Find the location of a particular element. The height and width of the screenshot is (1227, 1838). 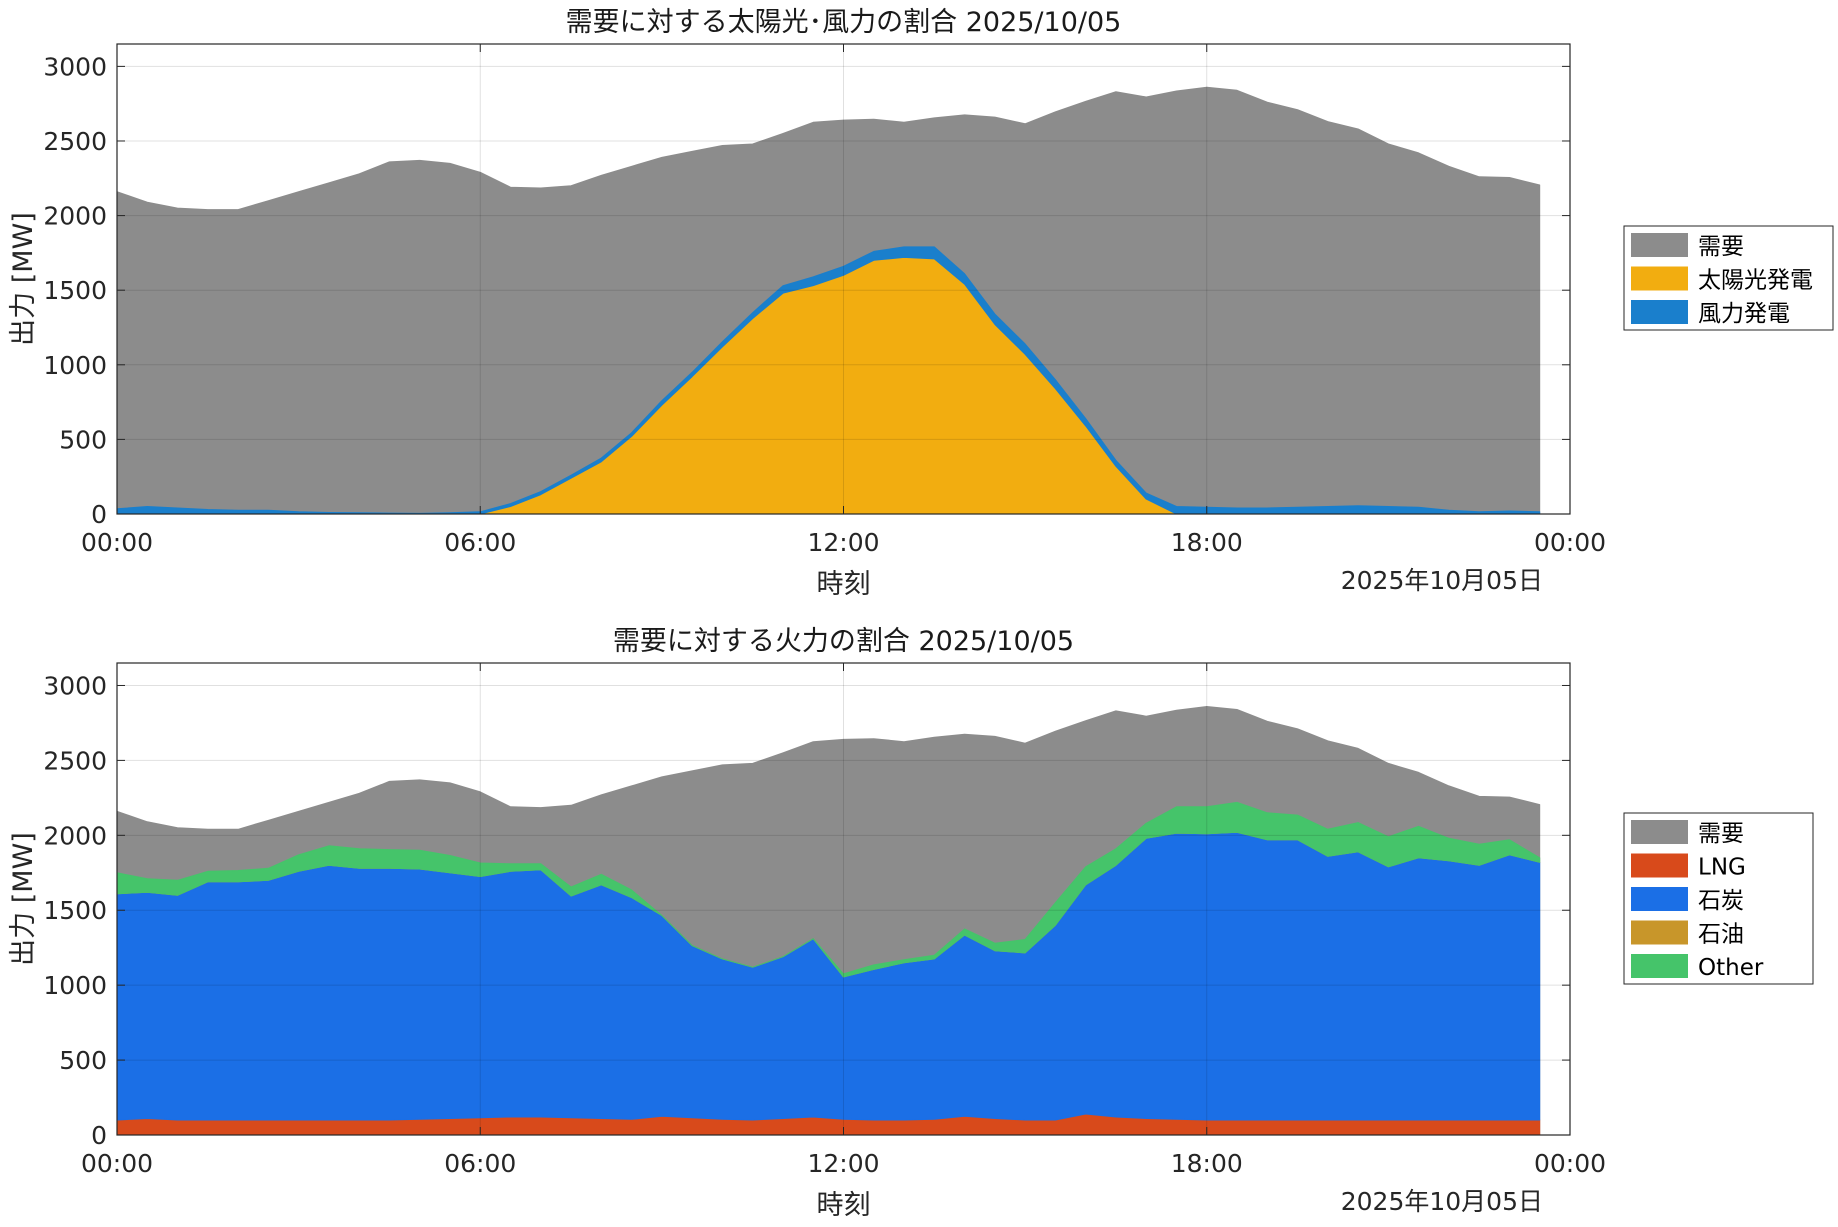

legend-label-5: Other is located at coordinates (1731, 968).